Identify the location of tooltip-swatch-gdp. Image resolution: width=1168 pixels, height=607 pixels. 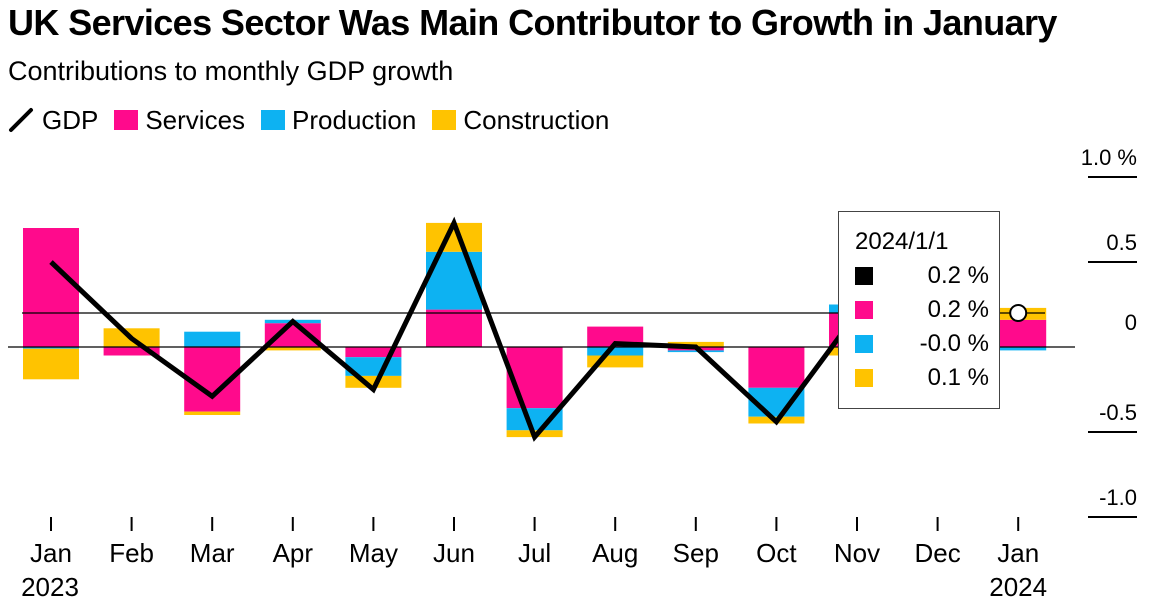
(864, 276).